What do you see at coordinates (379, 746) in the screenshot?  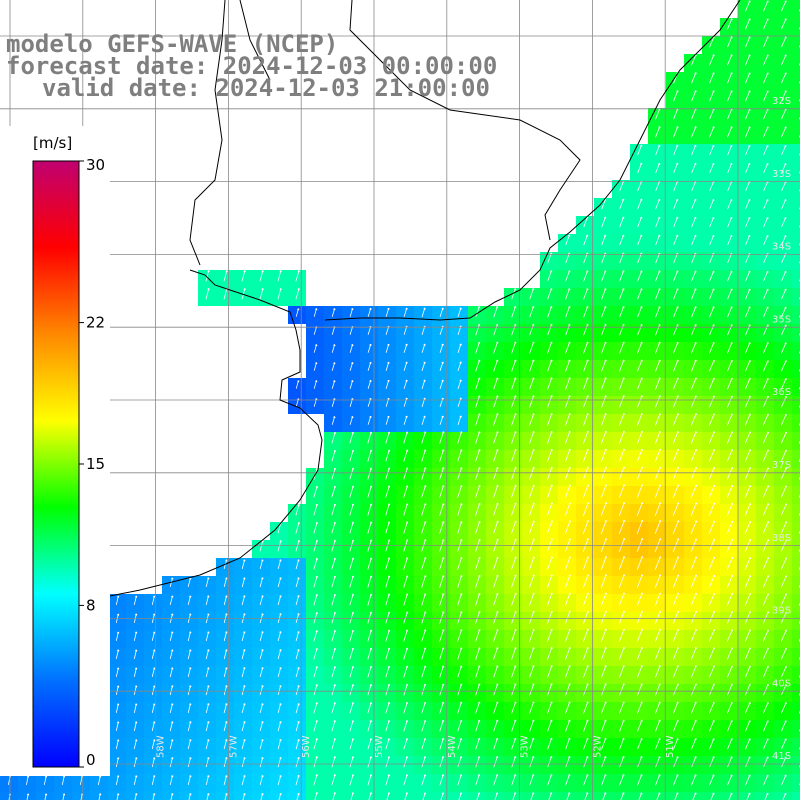 I see `longitude-label: 55W` at bounding box center [379, 746].